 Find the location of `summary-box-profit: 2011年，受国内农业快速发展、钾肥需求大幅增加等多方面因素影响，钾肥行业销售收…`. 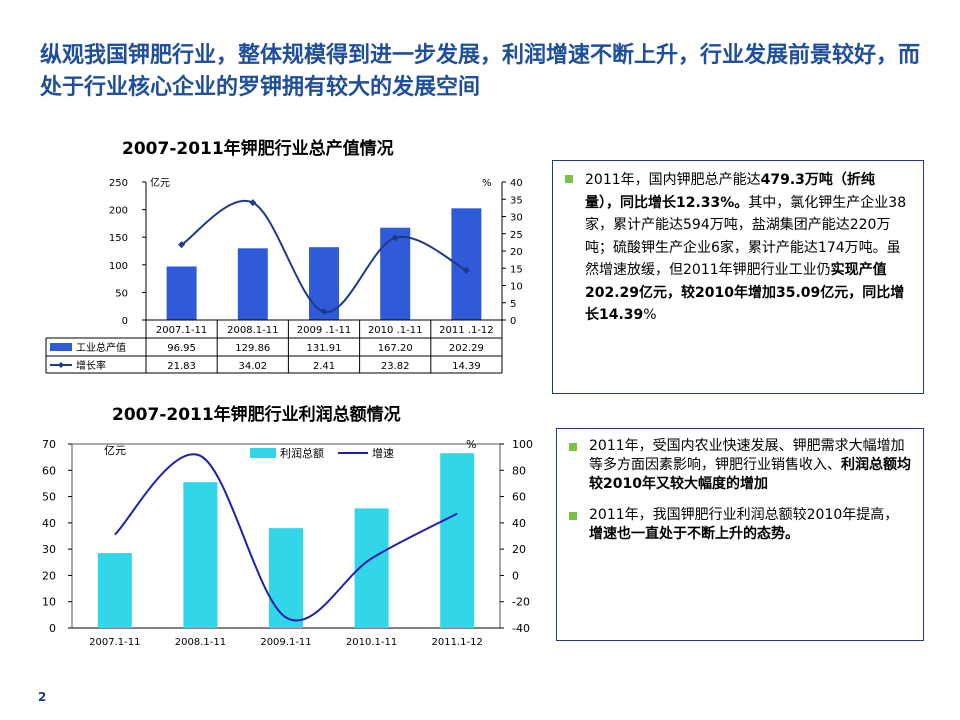

summary-box-profit: 2011年，受国内农业快速发展、钾肥需求大幅增加等多方面因素影响，钾肥行业销售收… is located at coordinates (740, 534).